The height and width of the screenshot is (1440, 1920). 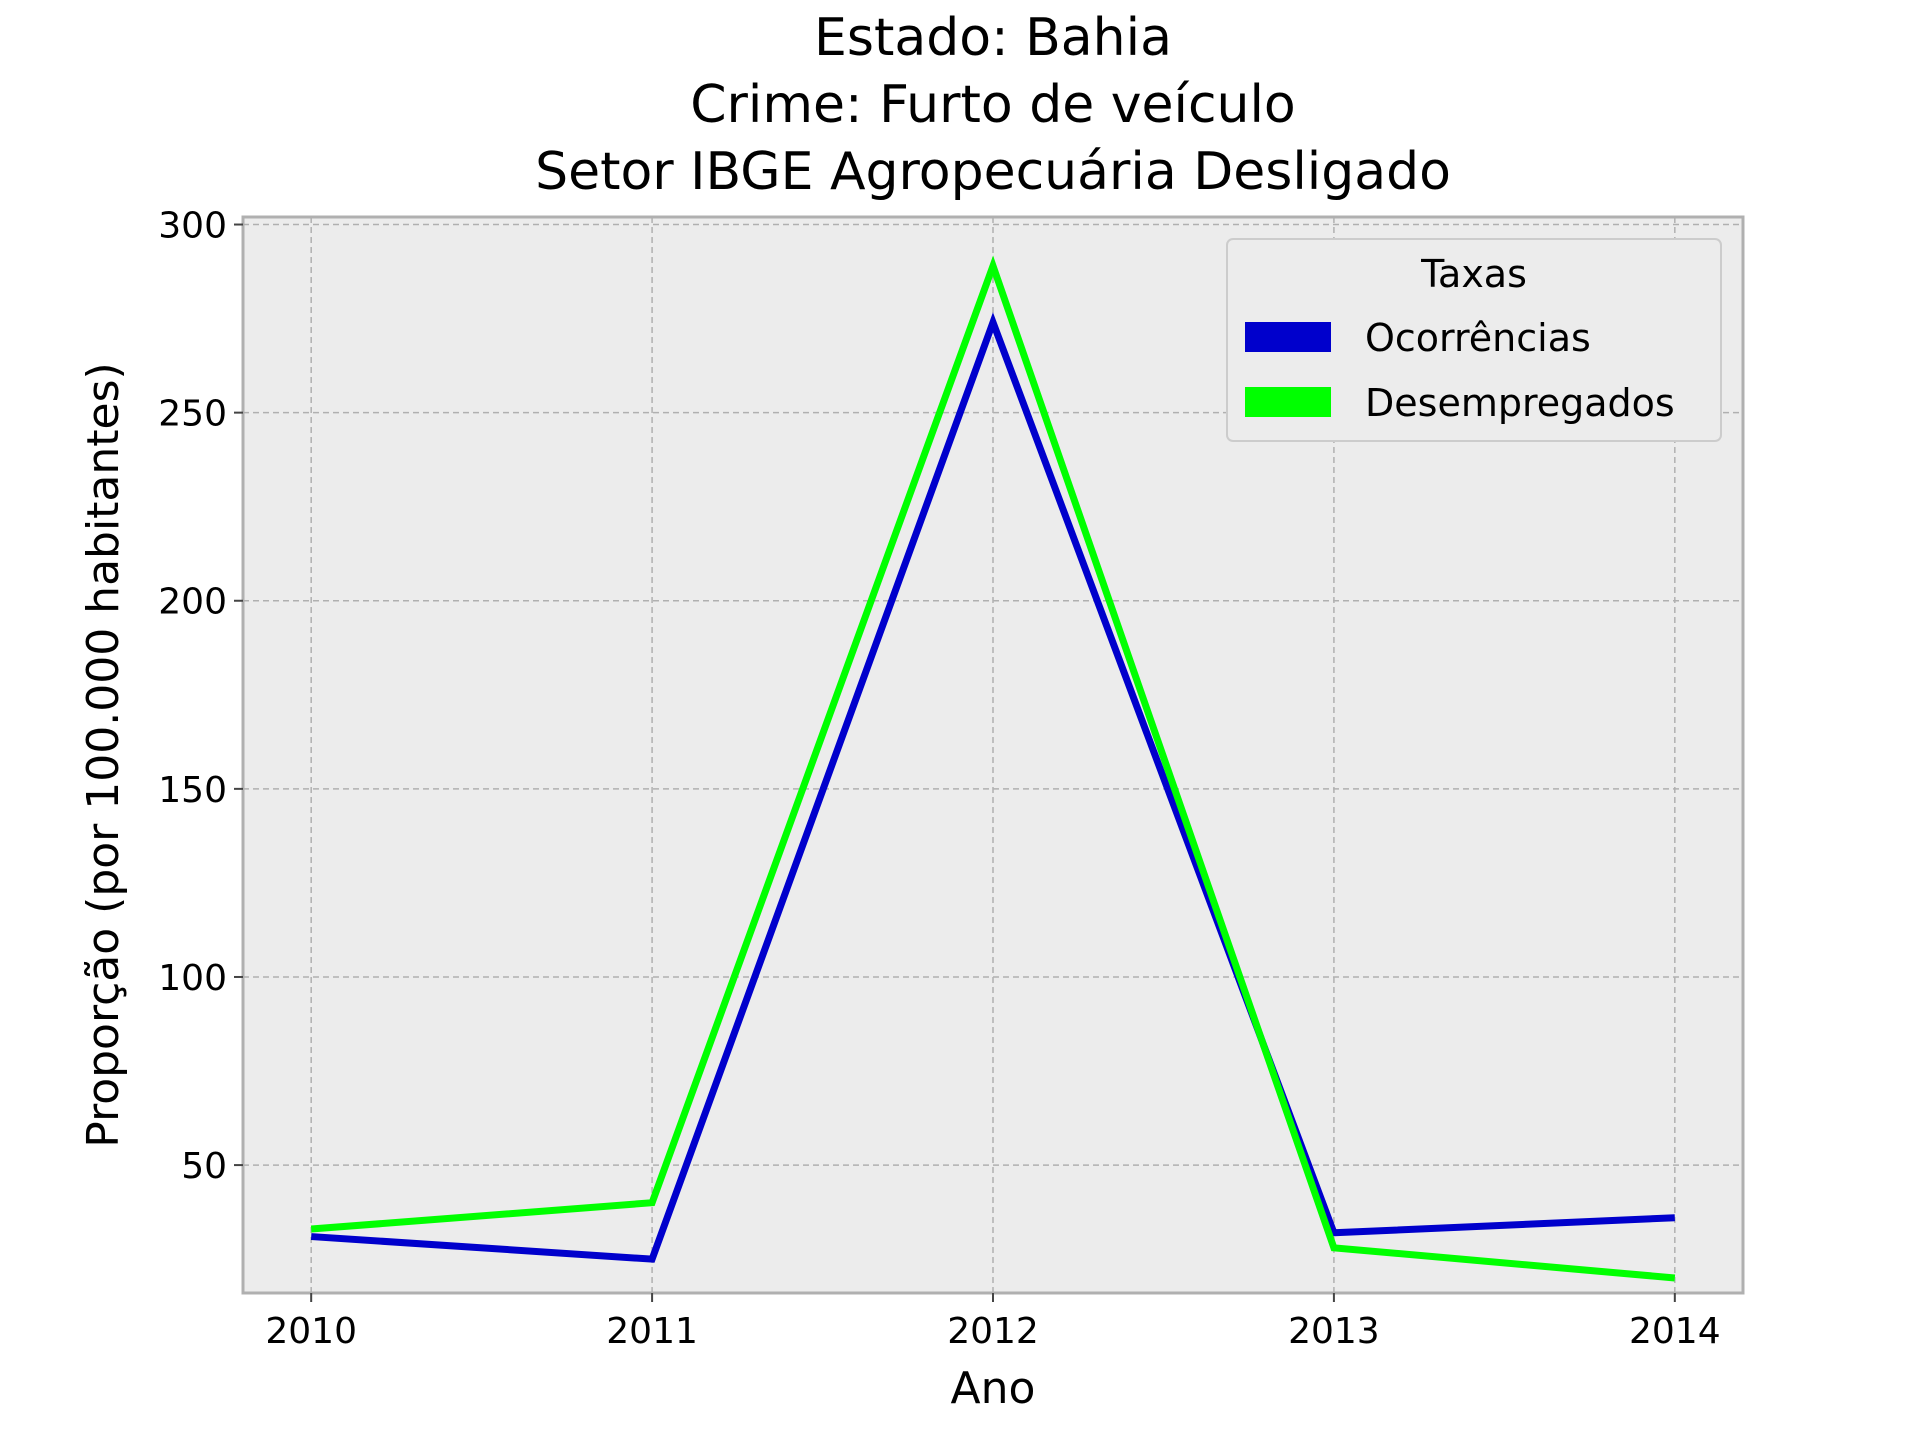 What do you see at coordinates (1675, 1331) in the screenshot?
I see `x-tick-label: 2014` at bounding box center [1675, 1331].